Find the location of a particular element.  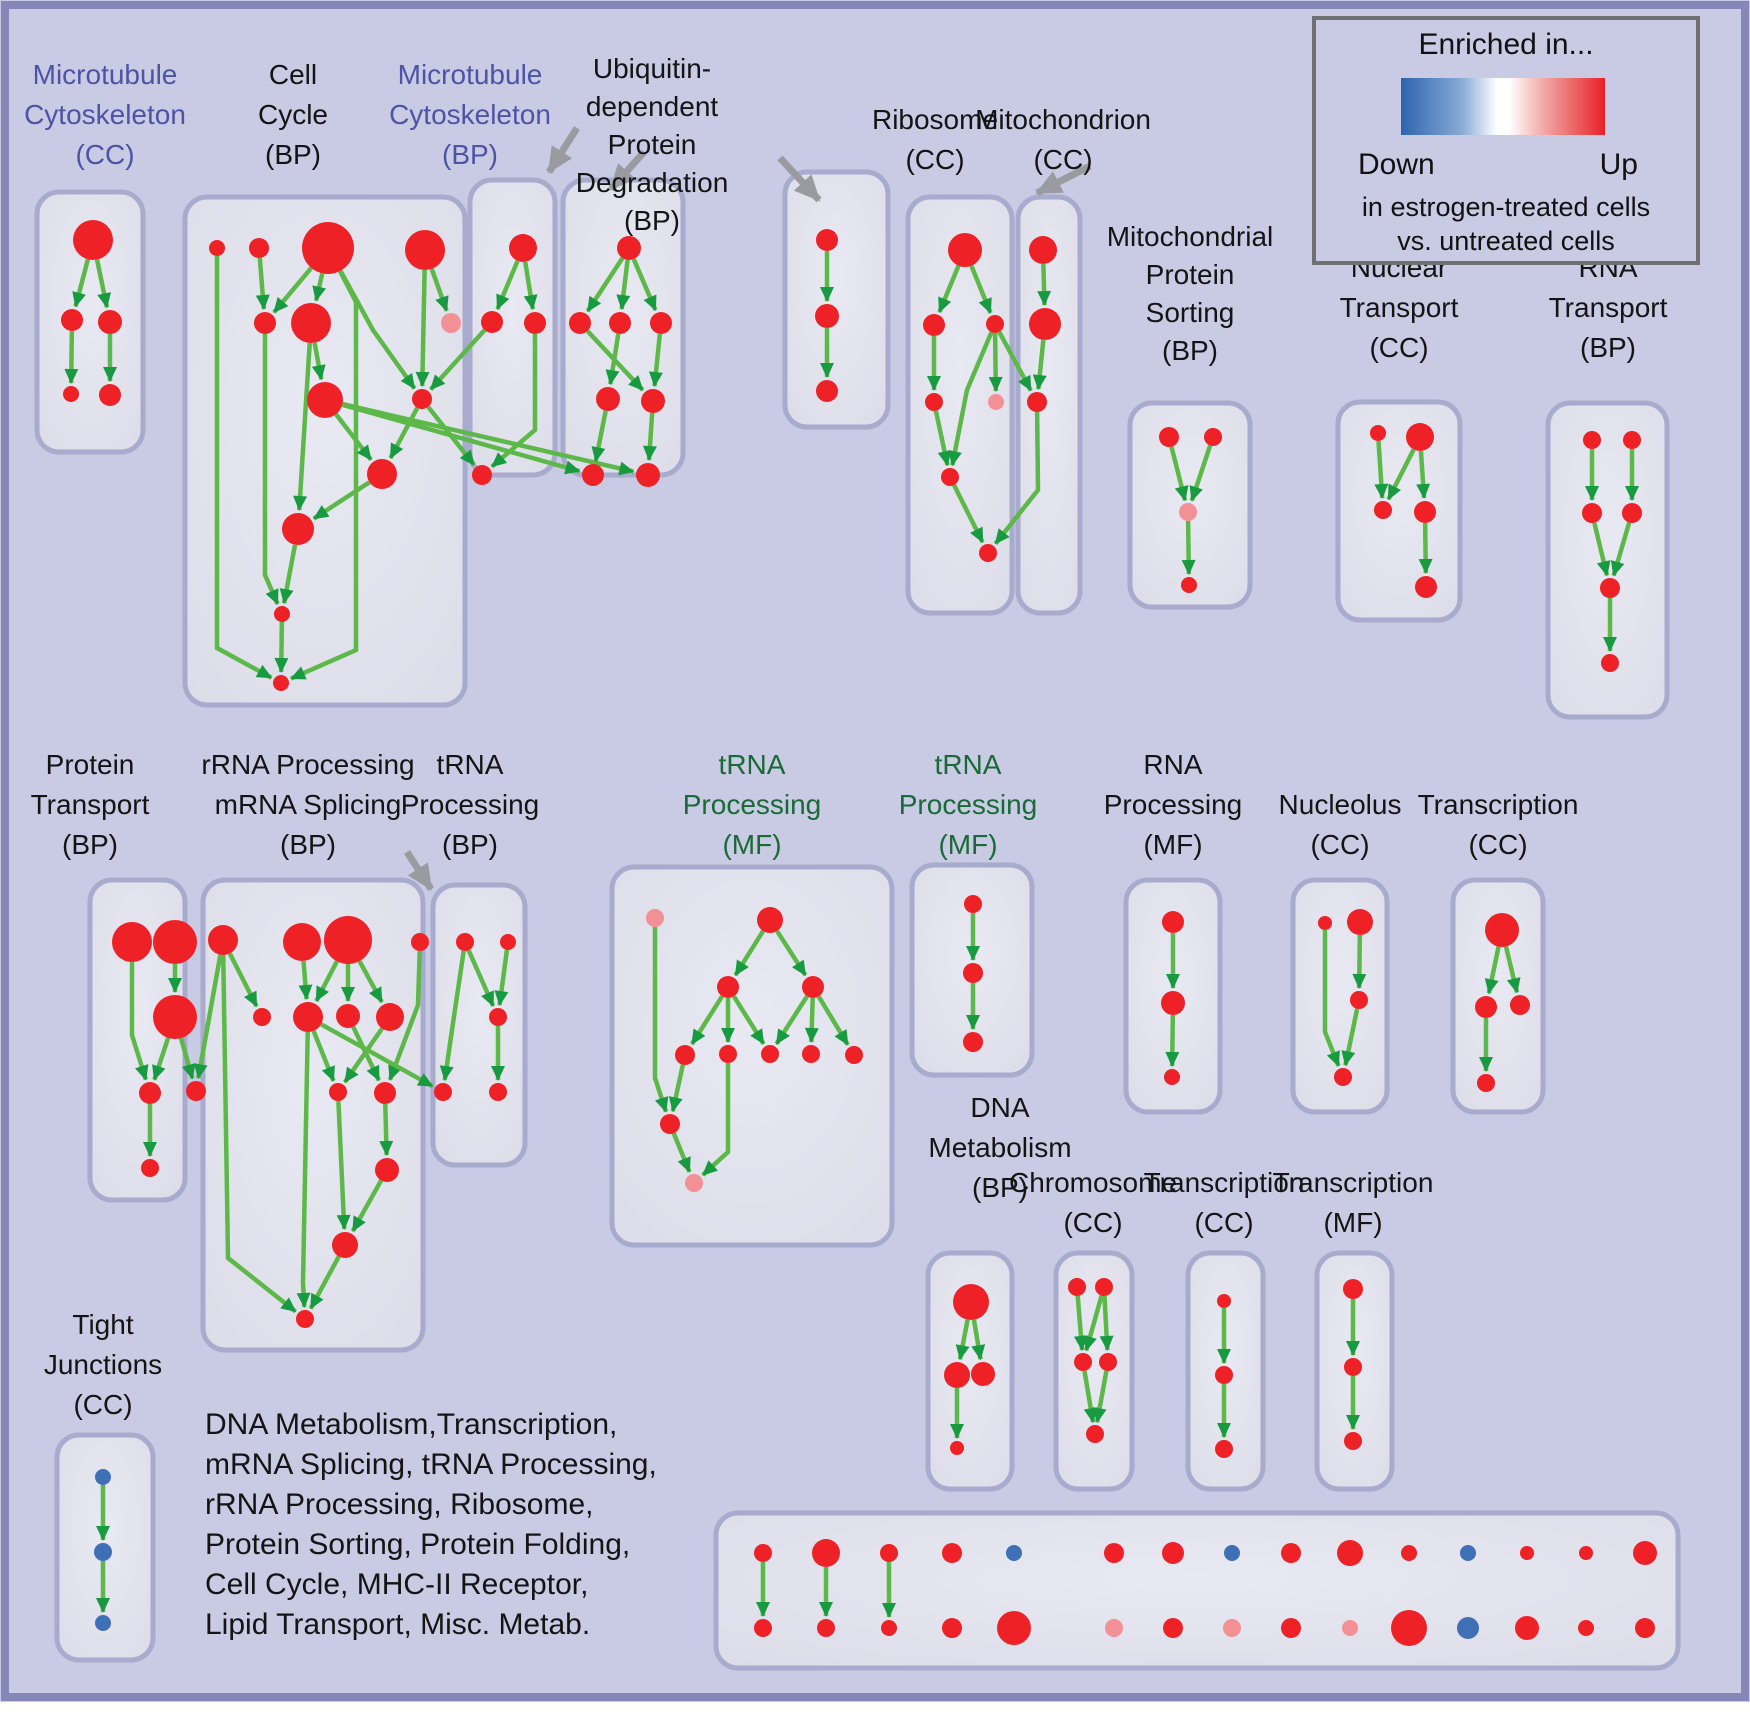

cluster-label-rna-processing-mf: RNA Processing (MF) is located at coordinates (1173, 804).